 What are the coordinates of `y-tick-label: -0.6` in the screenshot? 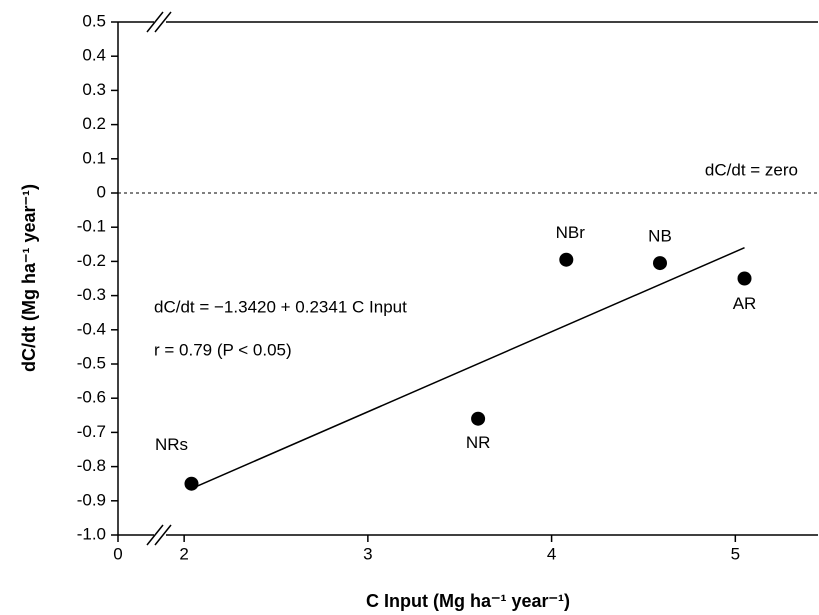 It's located at (91, 397).